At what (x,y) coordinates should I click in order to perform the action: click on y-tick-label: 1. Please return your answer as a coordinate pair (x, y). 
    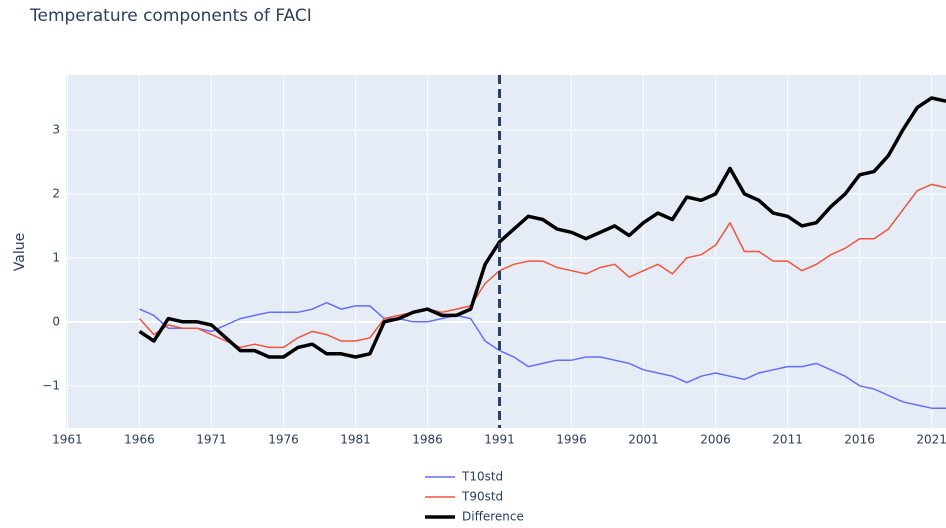
    Looking at the image, I should click on (56, 257).